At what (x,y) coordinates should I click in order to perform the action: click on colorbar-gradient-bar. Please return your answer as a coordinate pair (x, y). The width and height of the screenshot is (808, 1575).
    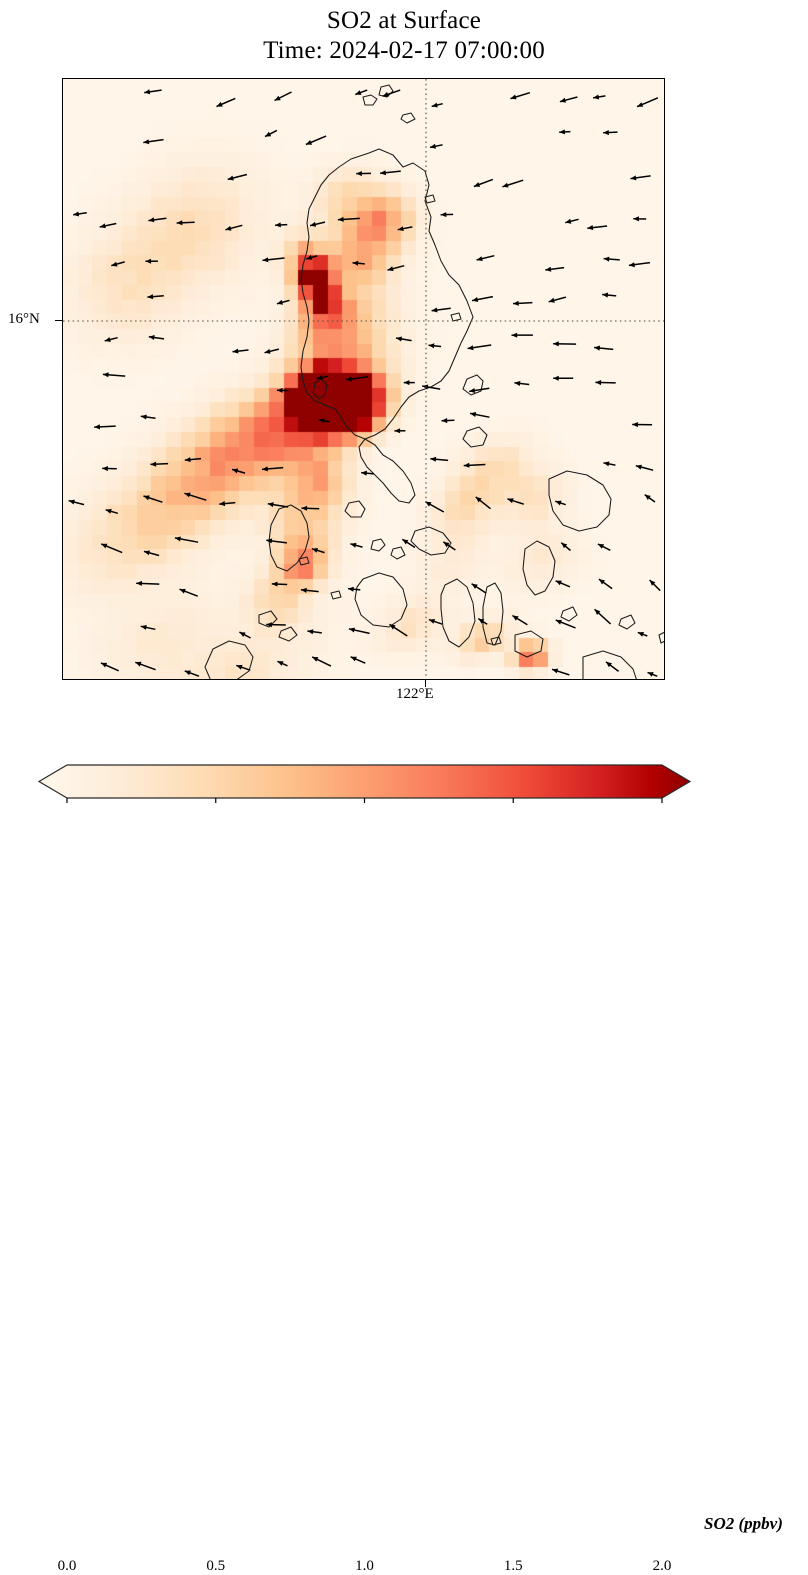
    Looking at the image, I should click on (364, 781).